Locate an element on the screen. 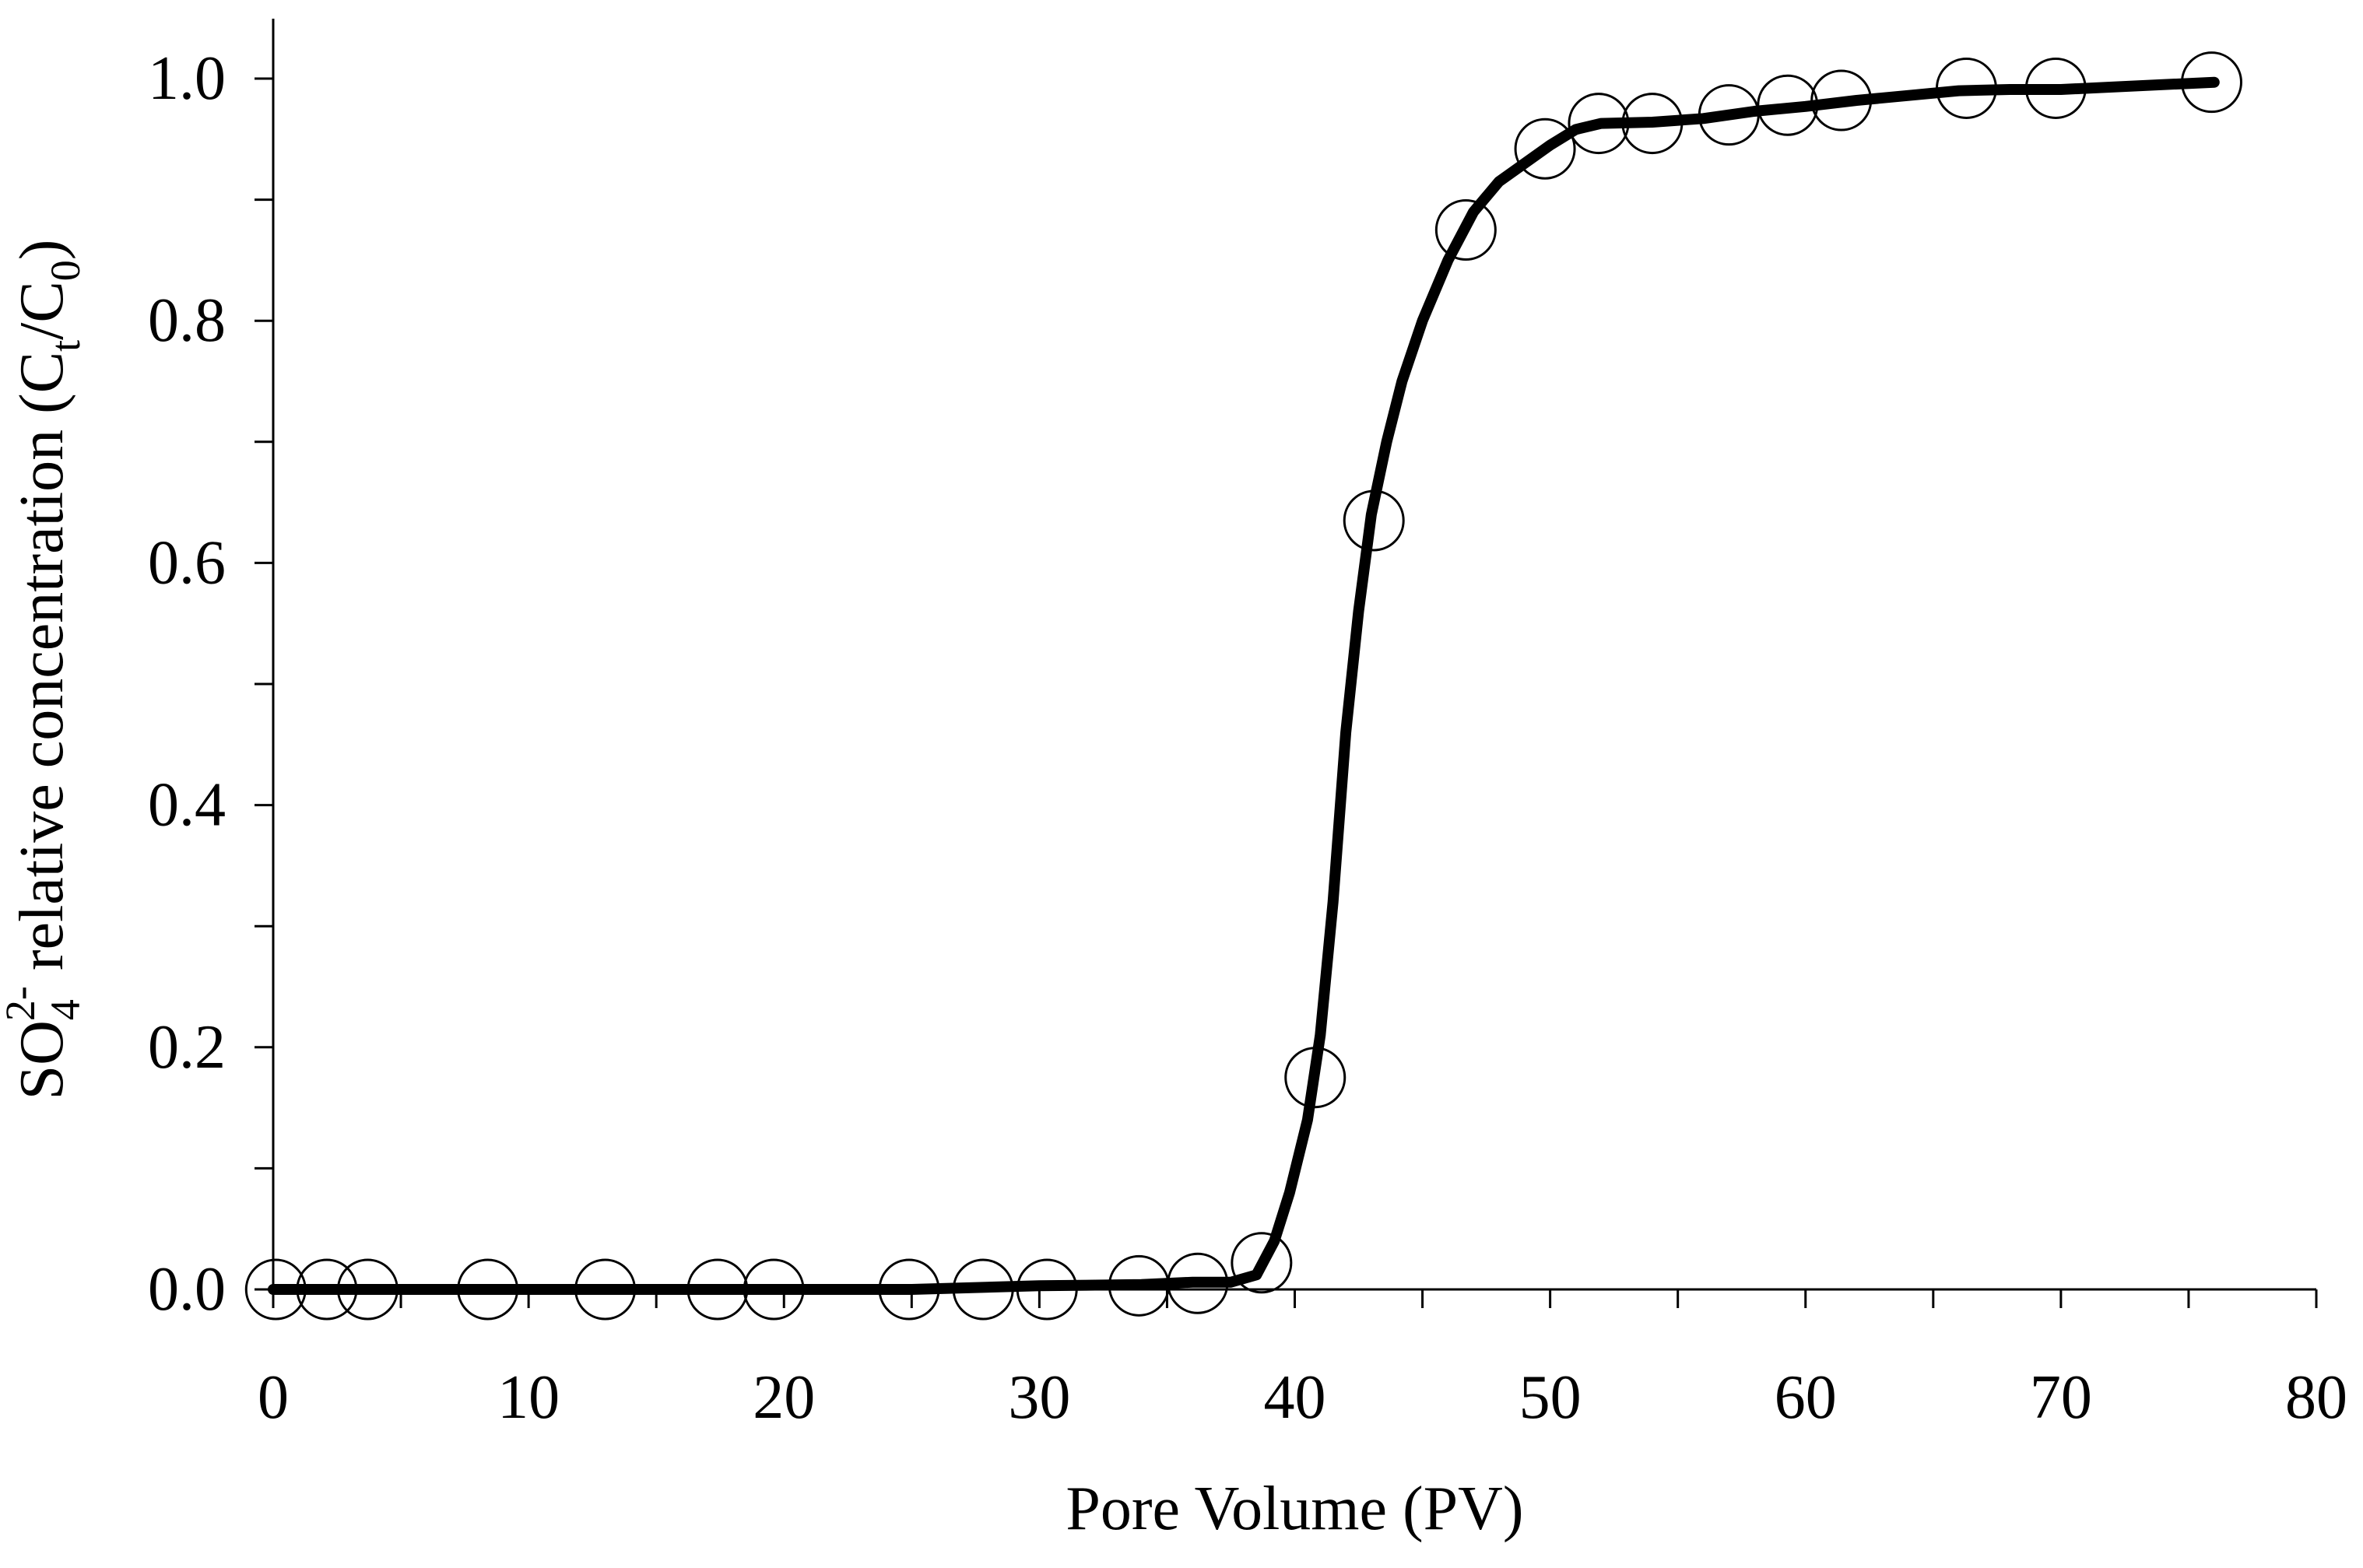 This screenshot has height=1568, width=2363. x-tick-label: 0 is located at coordinates (274, 1397).